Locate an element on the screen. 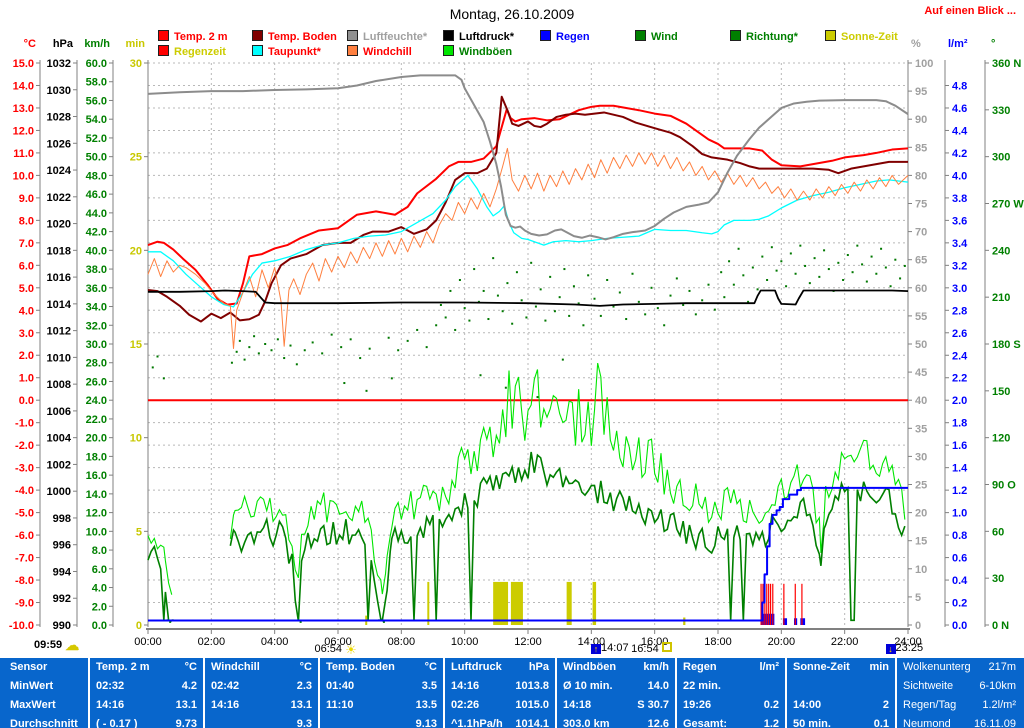 The image size is (1024, 728). axis-tick-label: 4.4 is located at coordinates (960, 131).